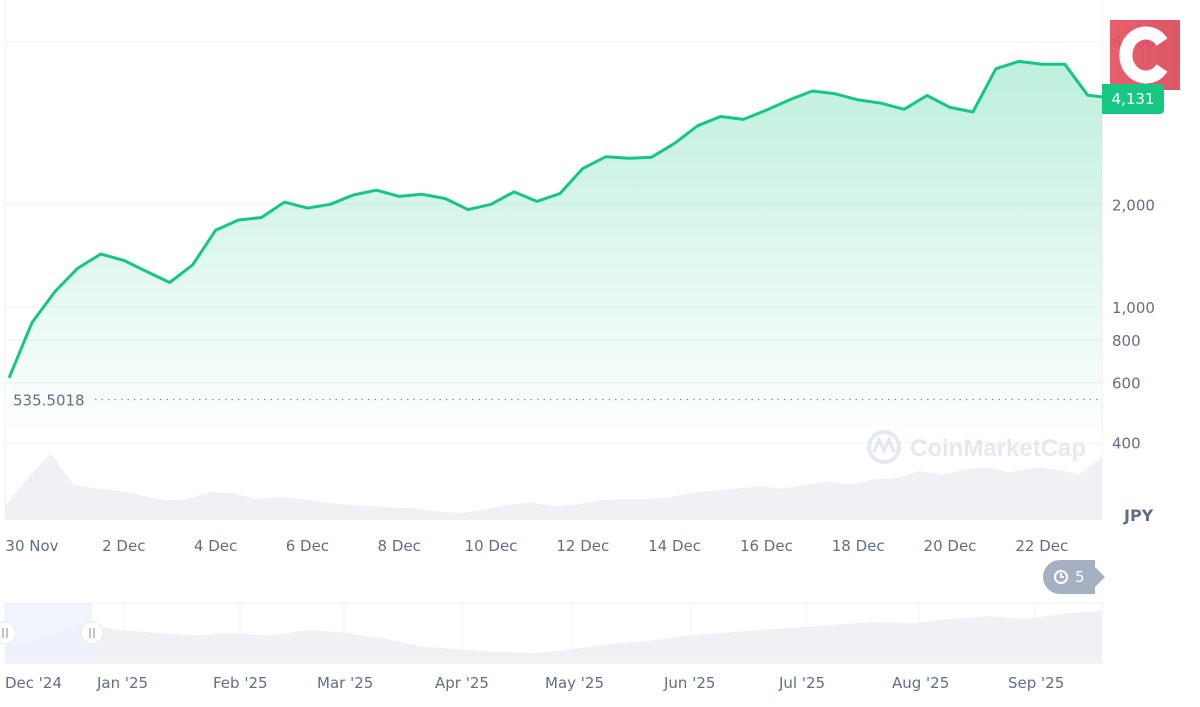  What do you see at coordinates (399, 546) in the screenshot?
I see `x-tick-label: 8 Dec` at bounding box center [399, 546].